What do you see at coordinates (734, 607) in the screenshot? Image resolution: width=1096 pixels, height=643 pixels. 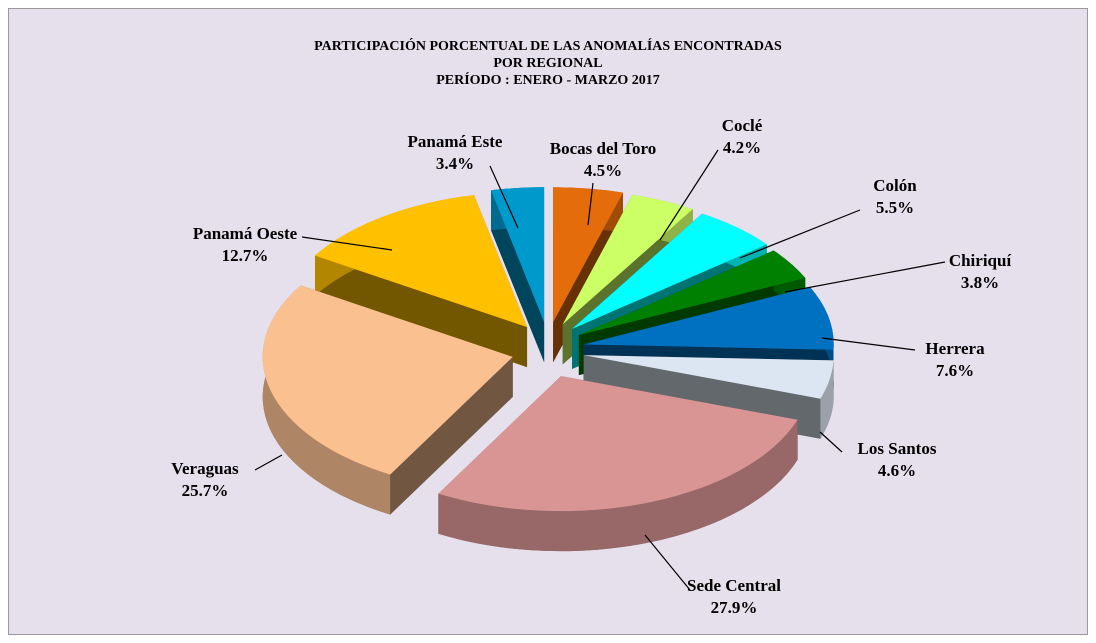 I see `value-label: 27.9%` at bounding box center [734, 607].